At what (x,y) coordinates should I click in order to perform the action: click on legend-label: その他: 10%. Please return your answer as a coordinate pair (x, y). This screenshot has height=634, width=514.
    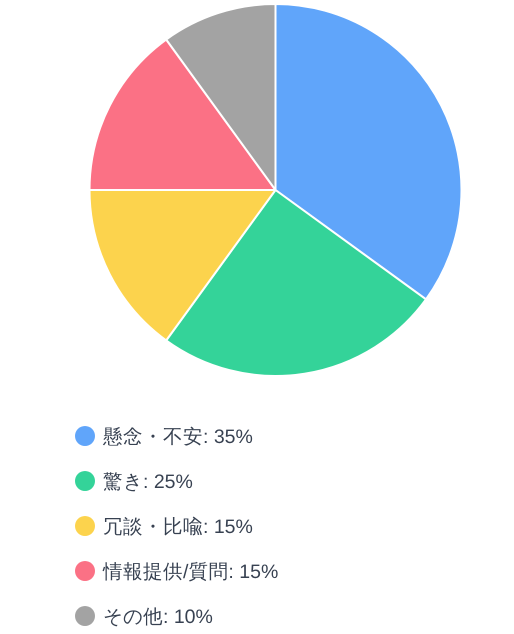
    Looking at the image, I should click on (158, 617).